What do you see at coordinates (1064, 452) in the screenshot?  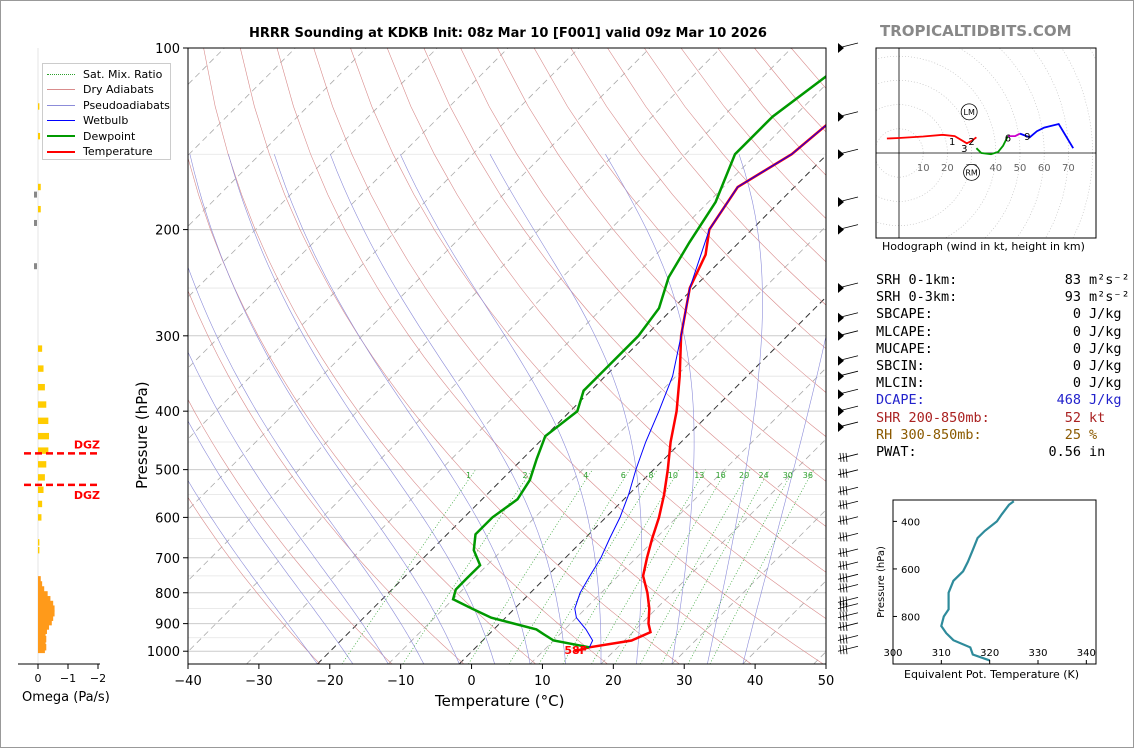 I see `stat-value: 0.56` at bounding box center [1064, 452].